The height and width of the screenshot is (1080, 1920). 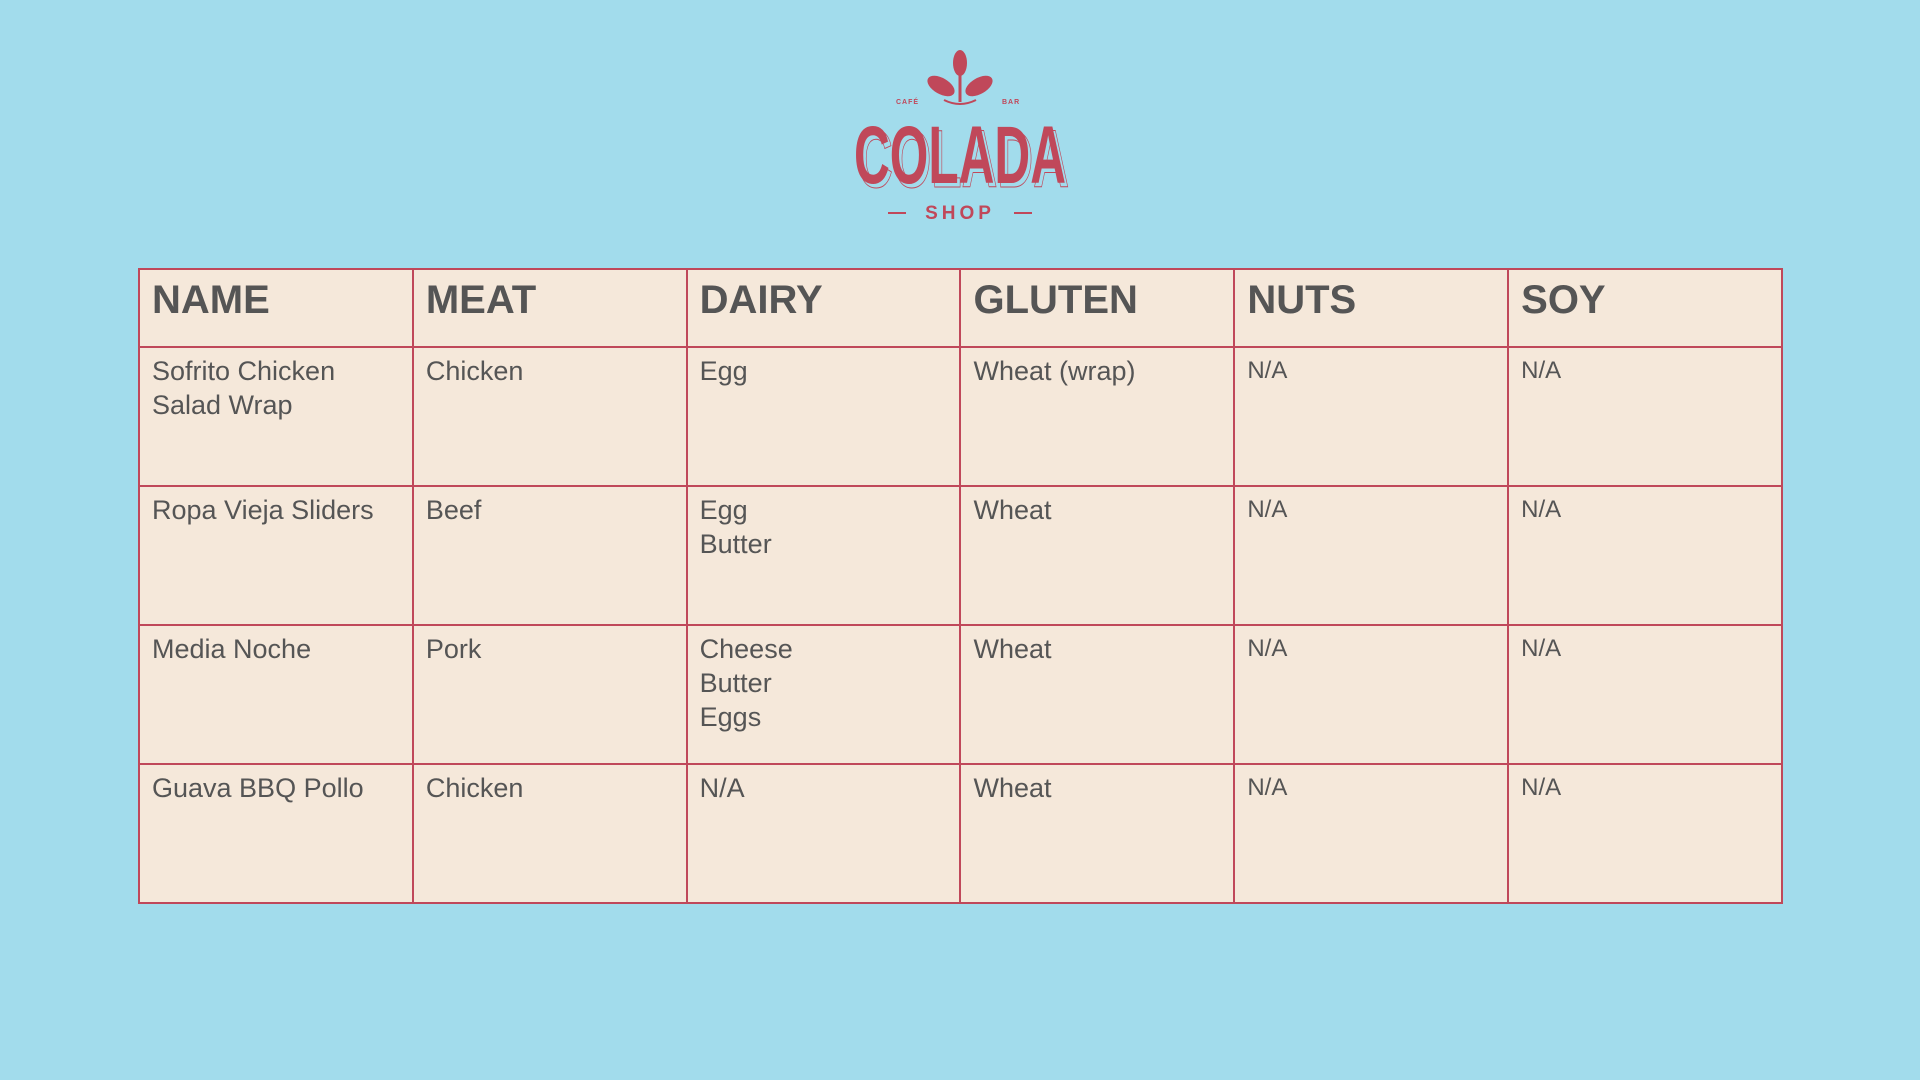 I want to click on cell-line: N/A, so click(x=722, y=788).